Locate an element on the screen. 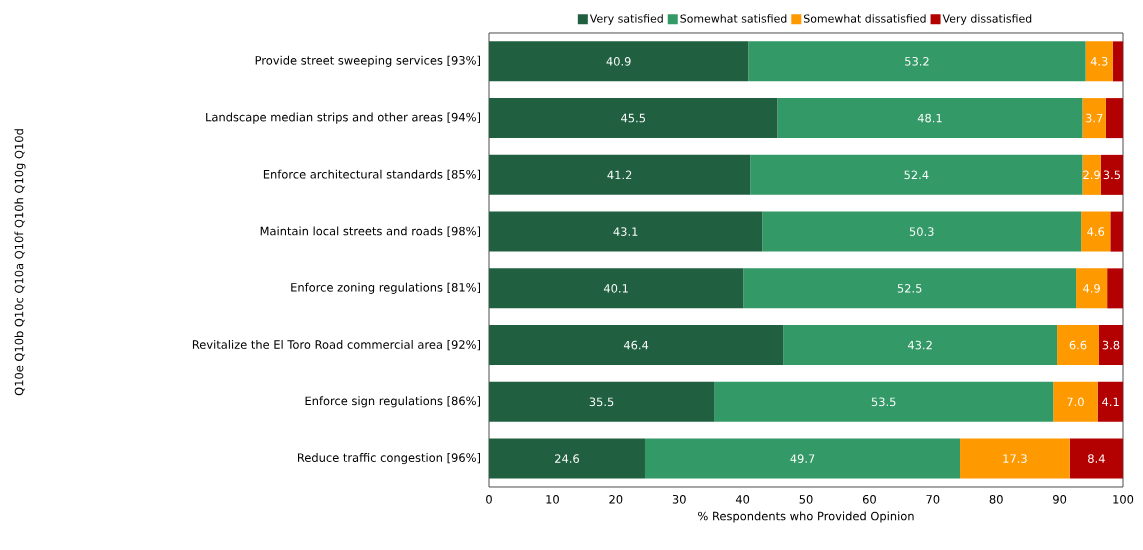 This screenshot has height=550, width=1143. text: Q10e Q10b Q10c Q10a Q10f Q10h Q10g Q10d is located at coordinates (20, 262).